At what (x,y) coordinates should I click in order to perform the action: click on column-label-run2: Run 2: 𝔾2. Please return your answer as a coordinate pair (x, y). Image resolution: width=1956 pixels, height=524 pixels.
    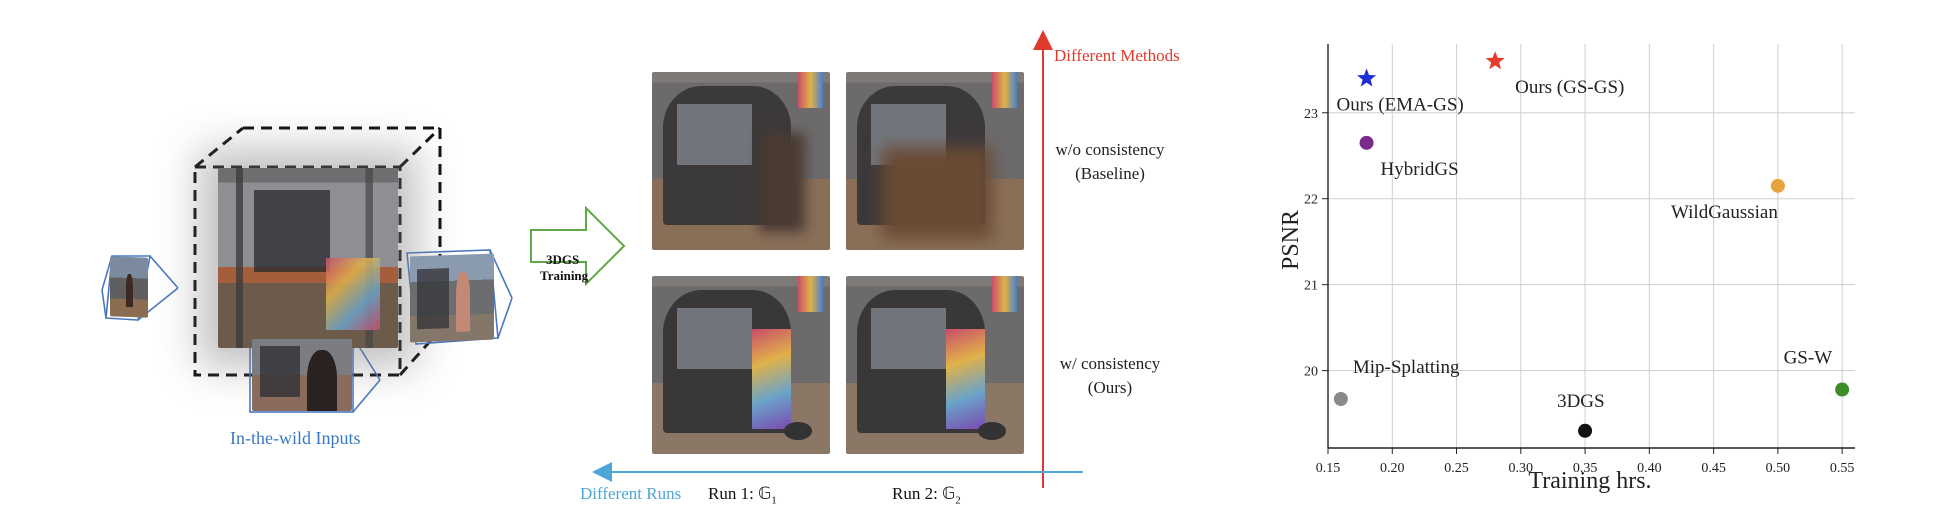
    Looking at the image, I should click on (926, 495).